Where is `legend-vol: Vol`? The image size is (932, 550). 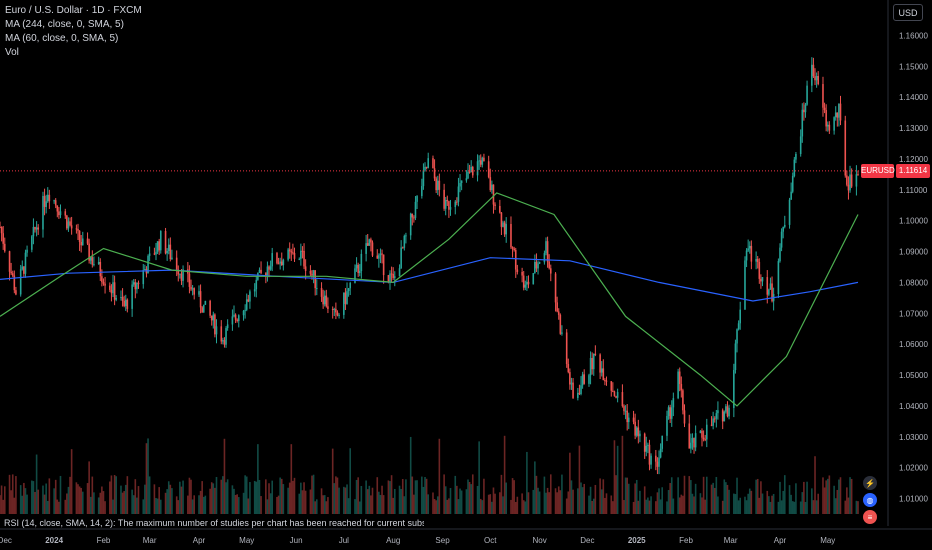 legend-vol: Vol is located at coordinates (12, 52).